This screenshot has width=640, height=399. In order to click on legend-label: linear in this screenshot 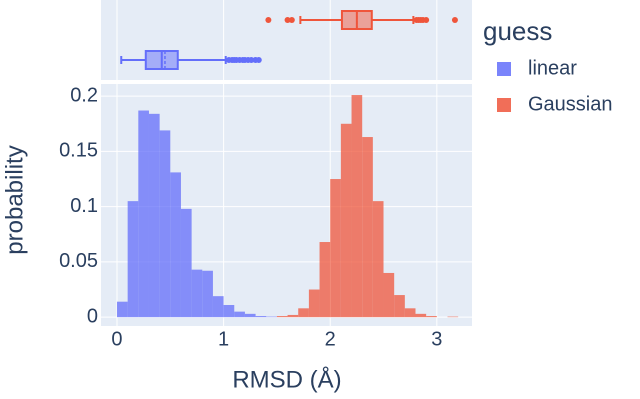, I will do `click(552, 68)`.